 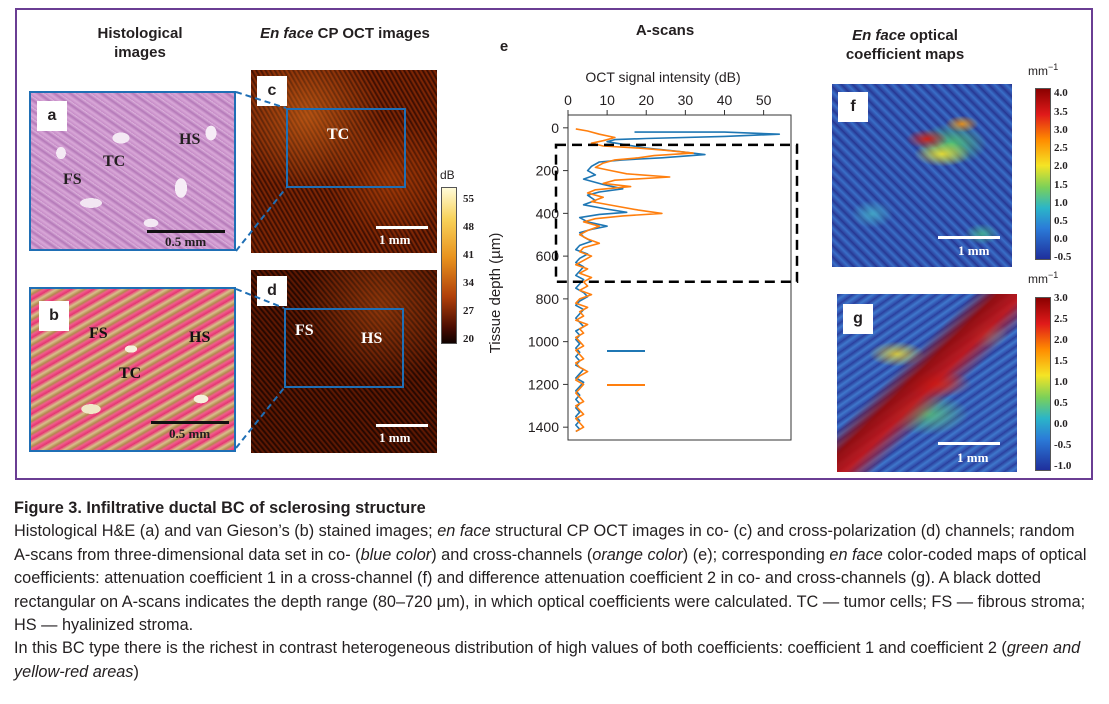 What do you see at coordinates (1061, 203) in the screenshot?
I see `f-colorbar-tick: 1.0` at bounding box center [1061, 203].